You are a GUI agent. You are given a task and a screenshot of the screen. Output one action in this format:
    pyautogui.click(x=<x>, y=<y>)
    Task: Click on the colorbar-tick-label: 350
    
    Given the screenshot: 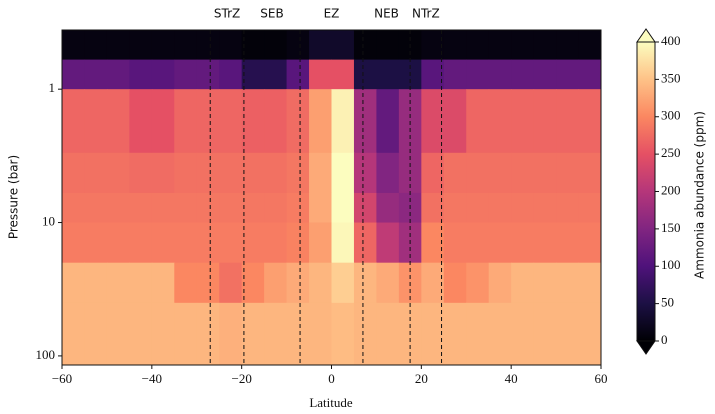 What is the action you would take?
    pyautogui.click(x=671, y=77)
    